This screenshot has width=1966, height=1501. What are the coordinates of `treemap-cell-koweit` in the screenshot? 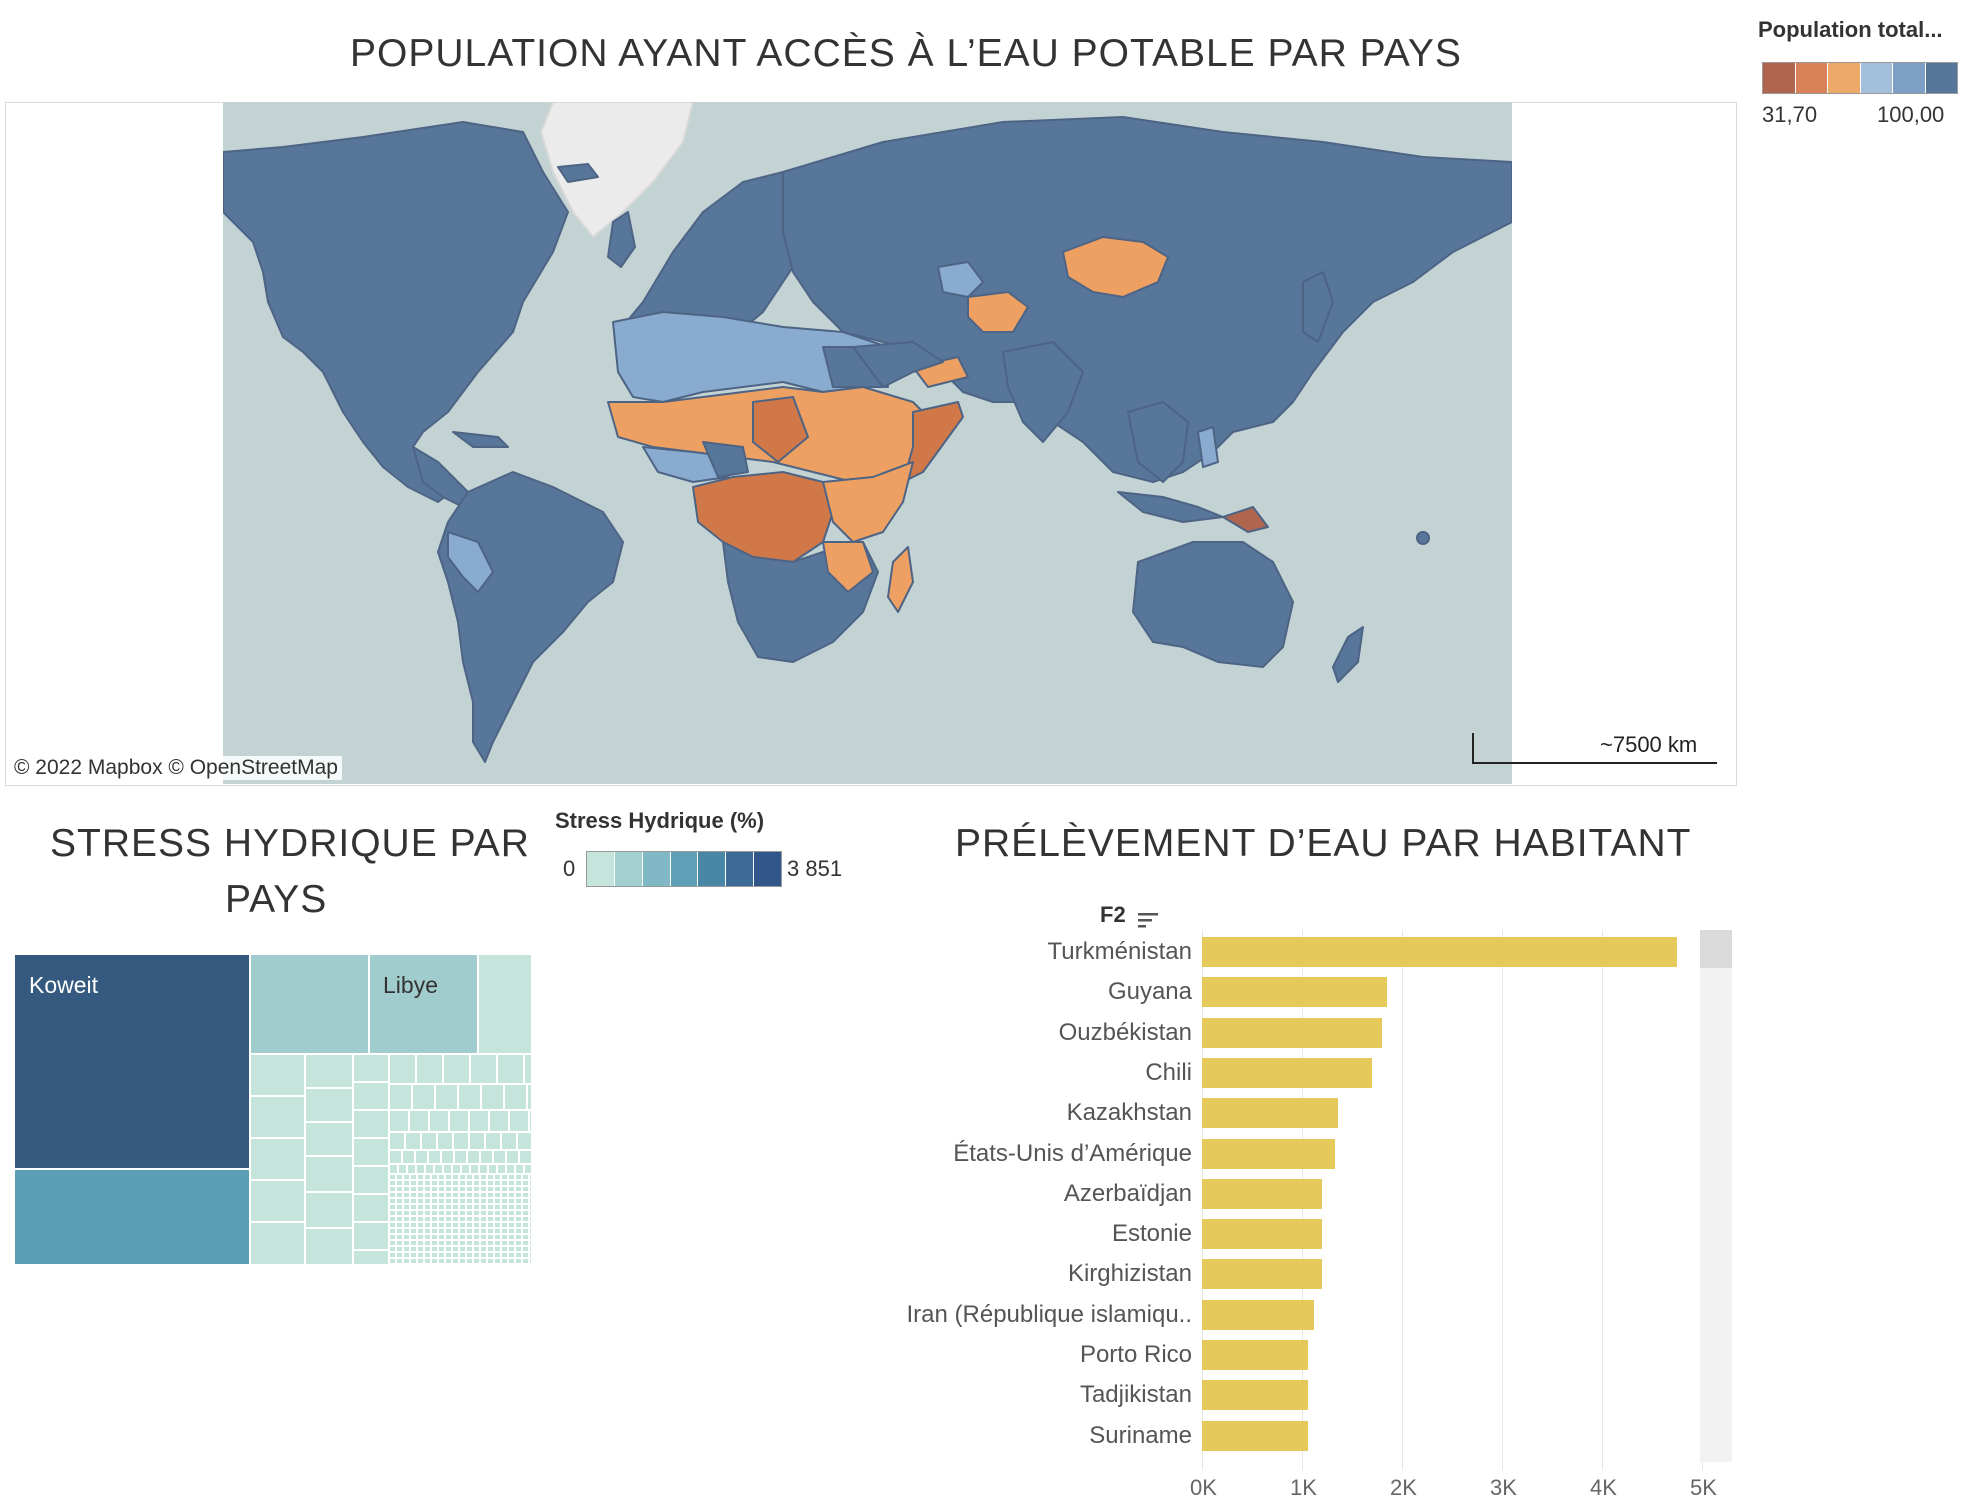 It's located at (132, 1061).